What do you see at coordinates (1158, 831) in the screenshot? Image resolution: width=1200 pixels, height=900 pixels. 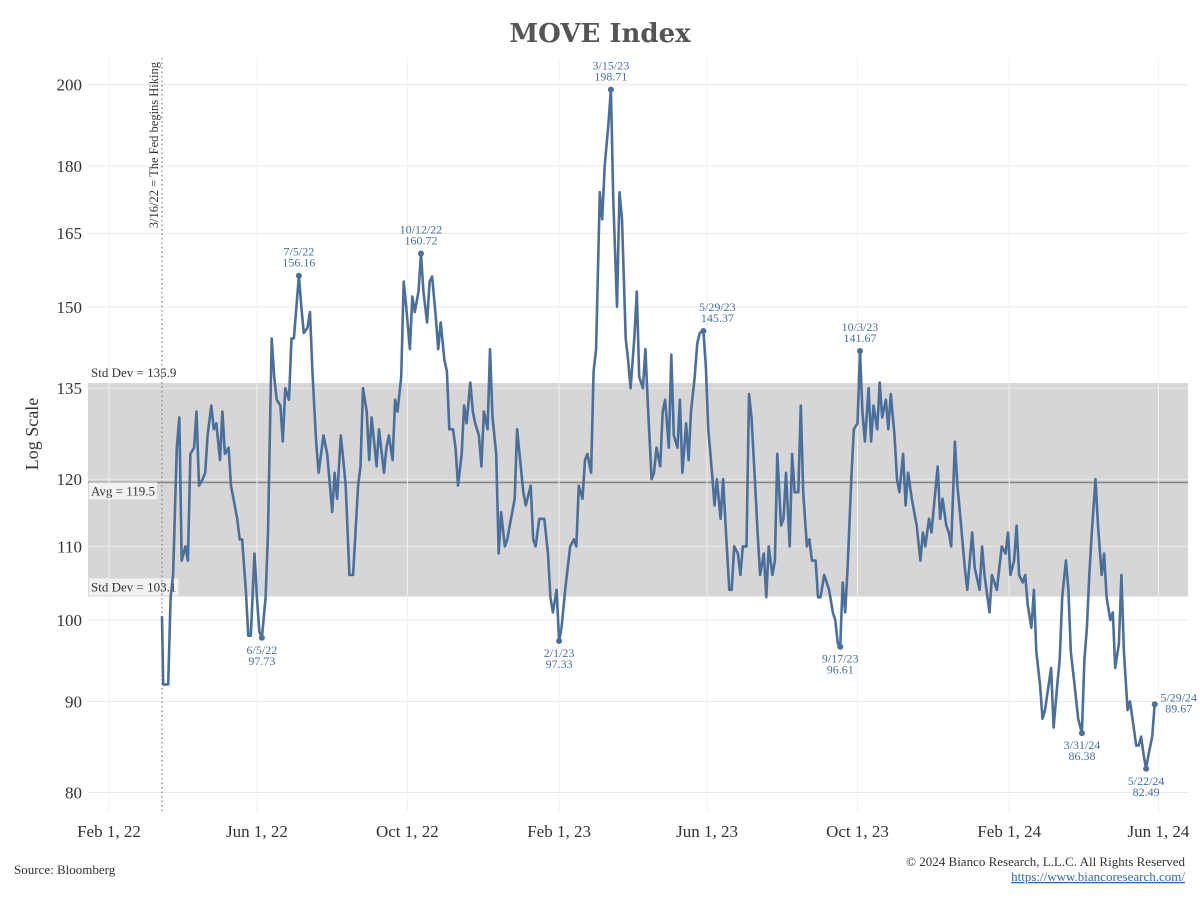 I see `x-tick-label: Jun 1, 24` at bounding box center [1158, 831].